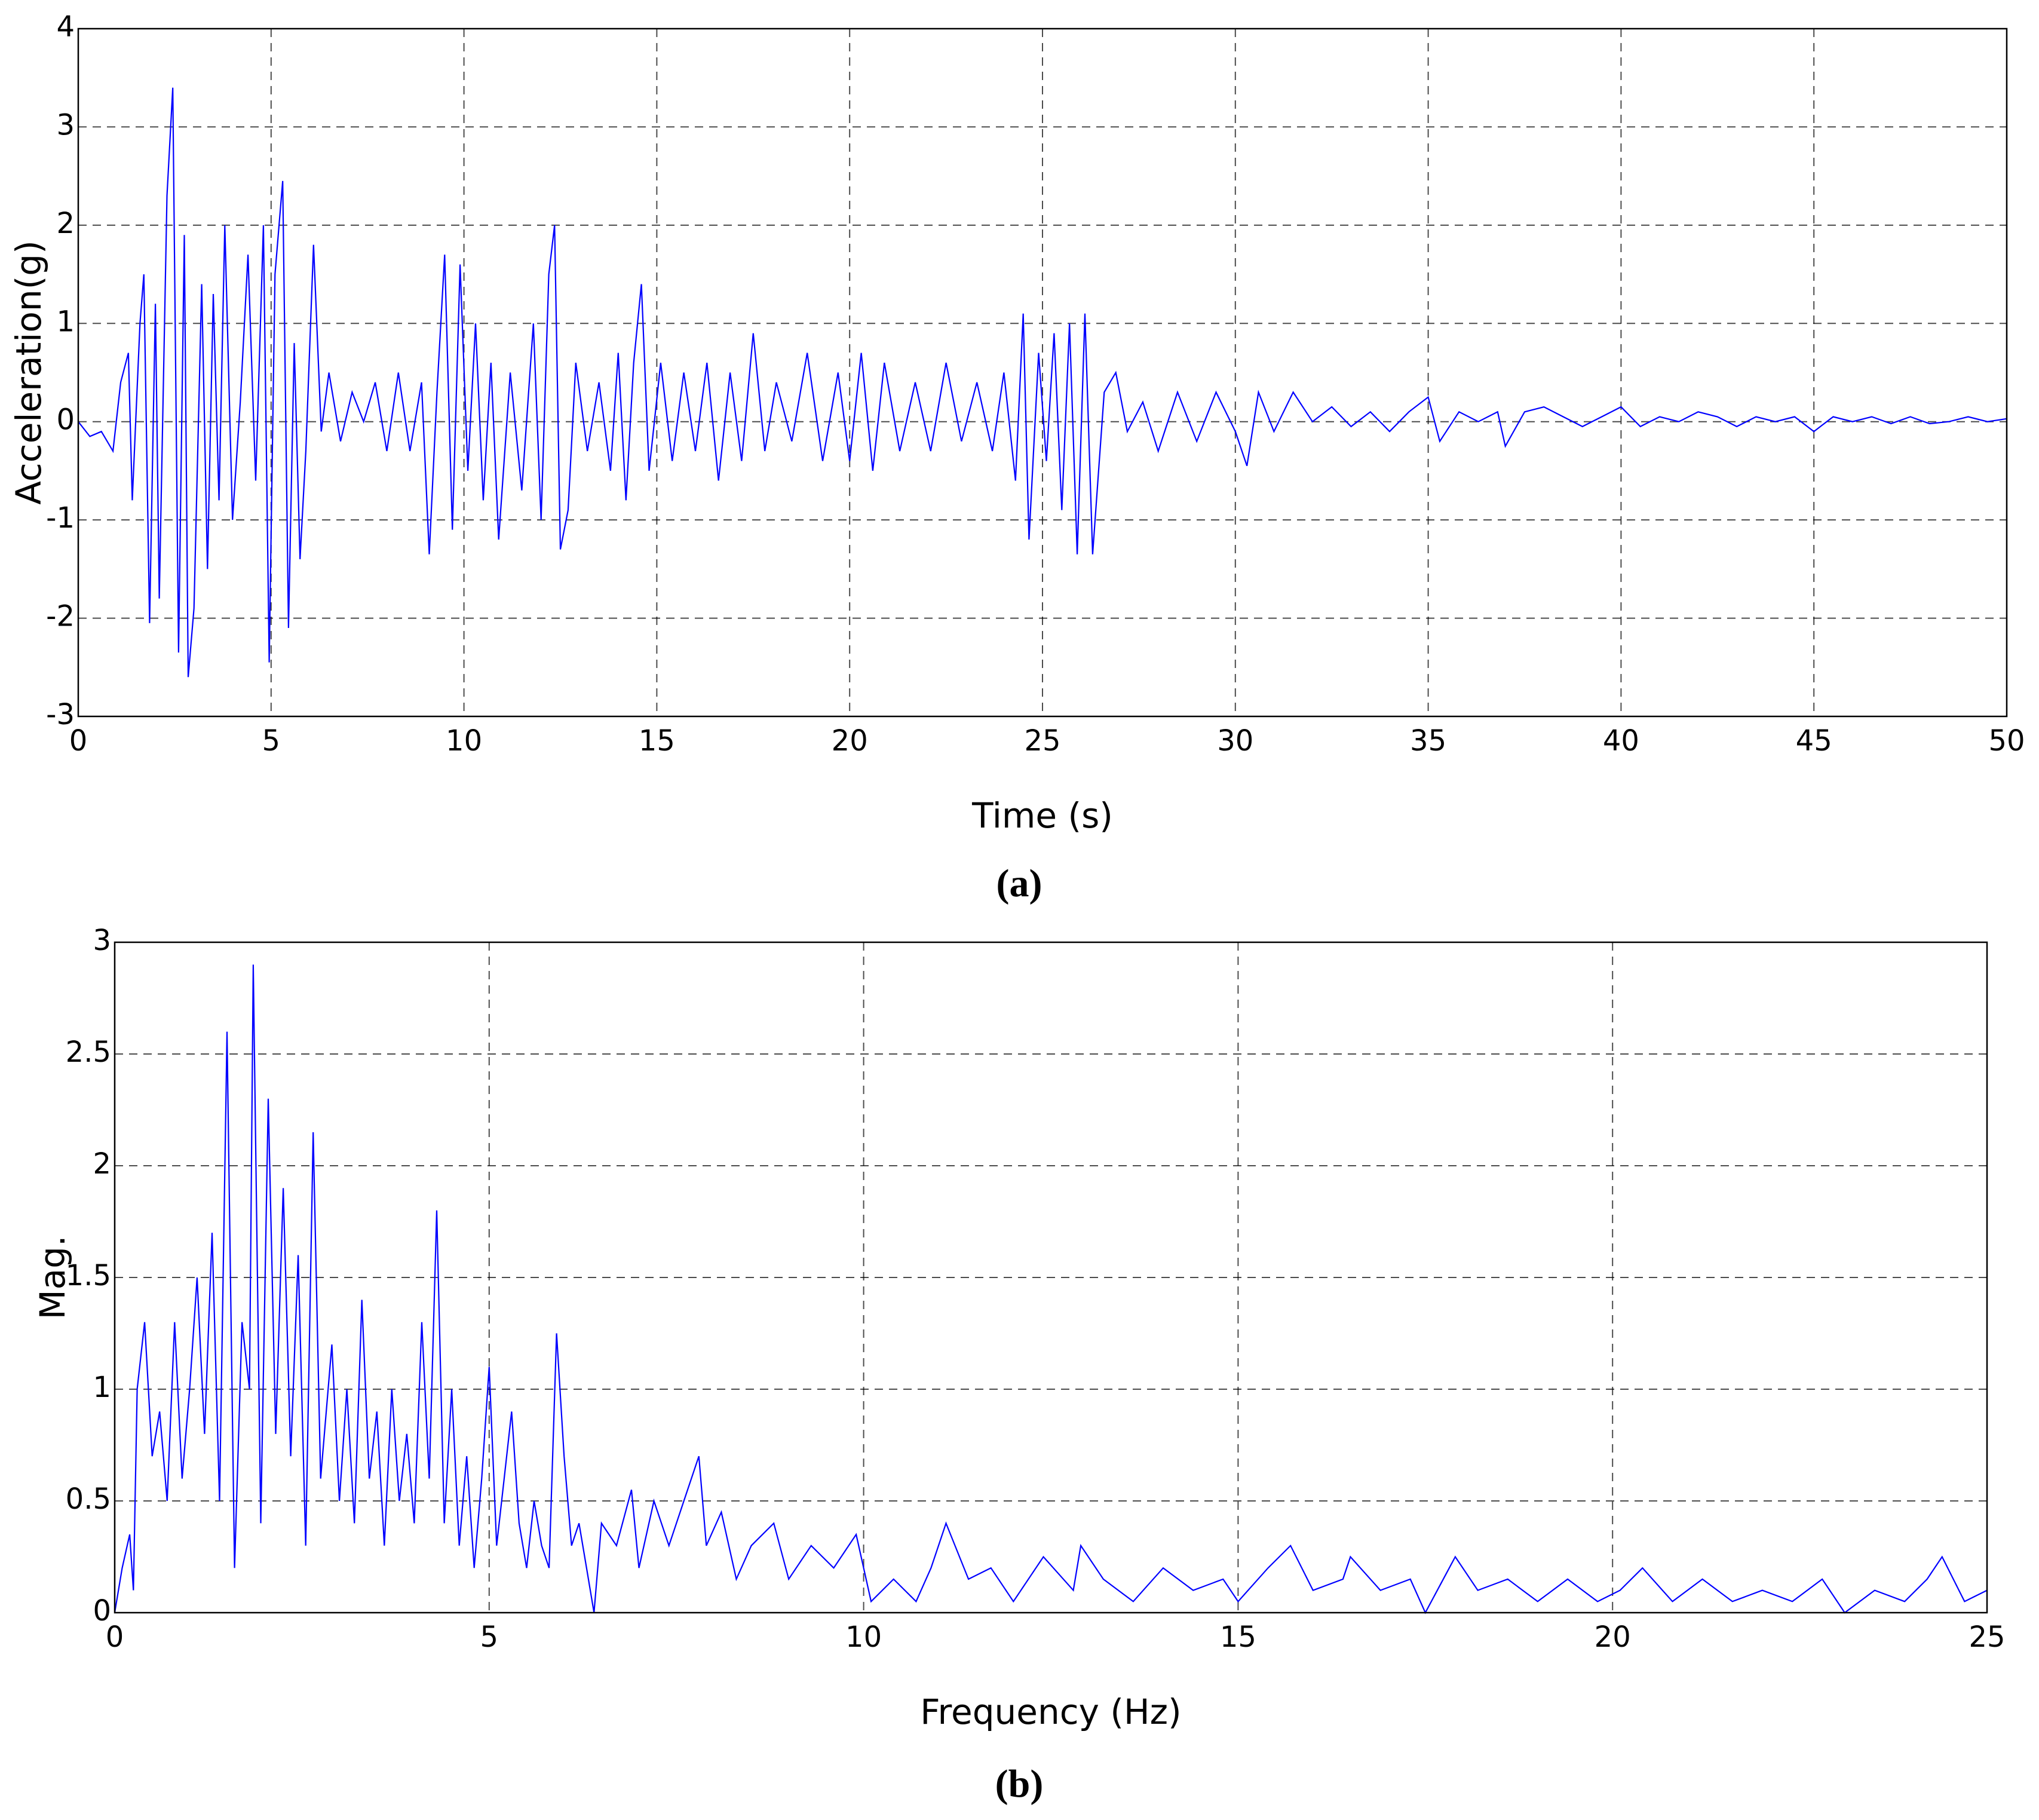  Describe the element at coordinates (1814, 741) in the screenshot. I see `x-tick-label: 45` at that location.